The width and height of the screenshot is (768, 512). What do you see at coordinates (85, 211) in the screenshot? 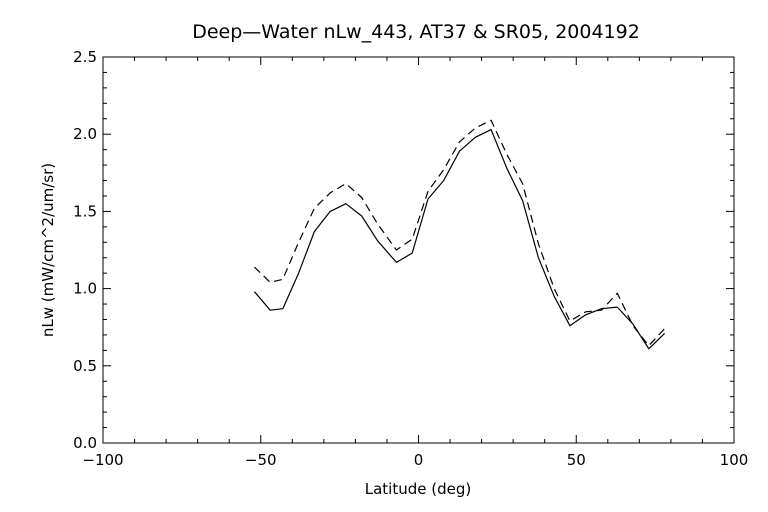
I see `y-tick-label: 1.5` at bounding box center [85, 211].